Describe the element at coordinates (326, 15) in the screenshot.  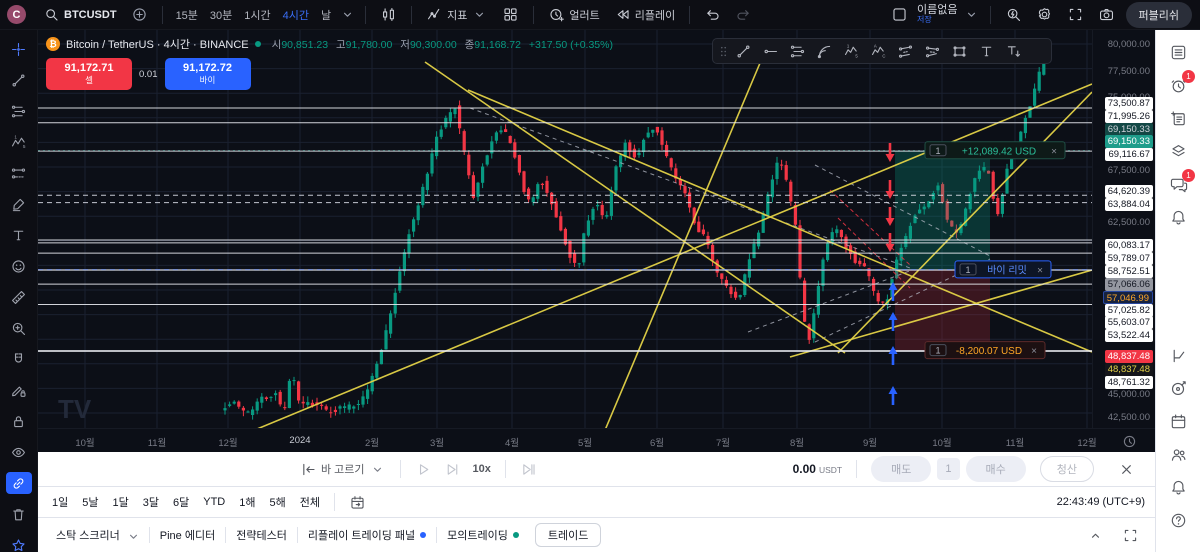
I see `timeframe-날: 날` at that location.